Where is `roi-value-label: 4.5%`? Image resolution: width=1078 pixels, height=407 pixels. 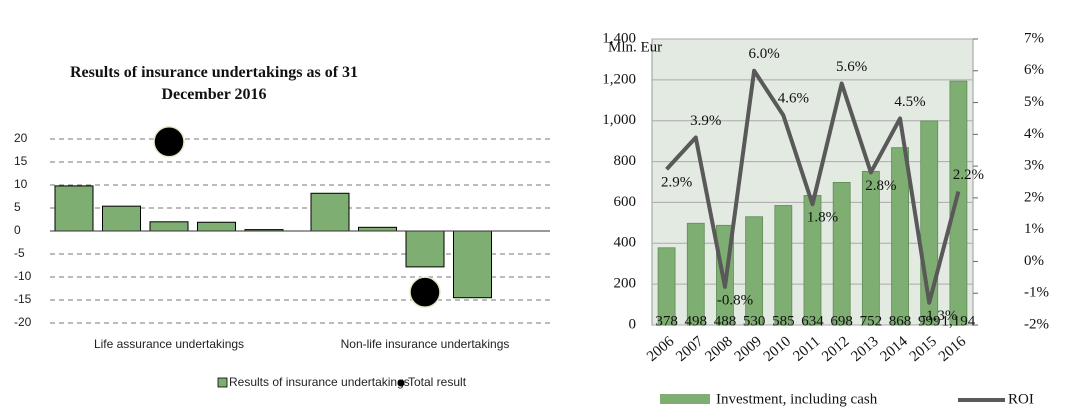 roi-value-label: 4.5% is located at coordinates (909, 102).